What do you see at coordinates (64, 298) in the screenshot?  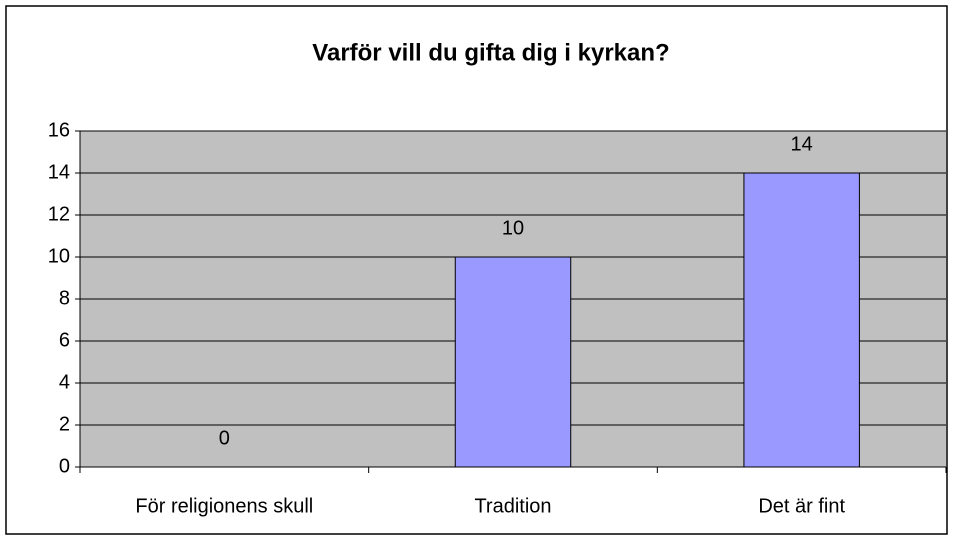 I see `y-tick-label: 8` at bounding box center [64, 298].